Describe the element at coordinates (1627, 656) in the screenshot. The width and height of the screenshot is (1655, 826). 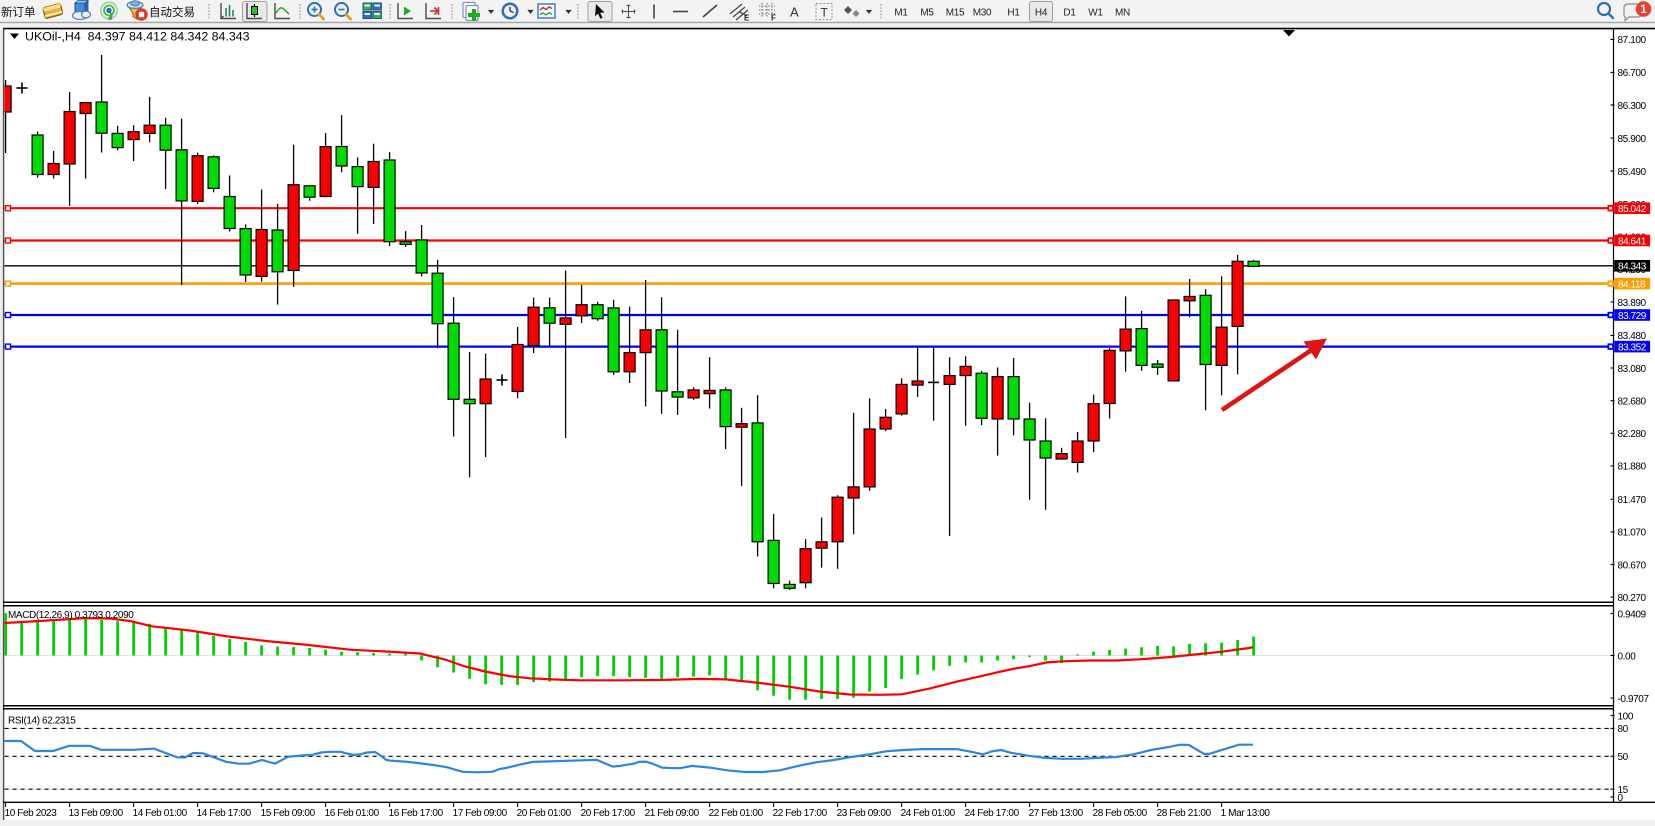
I see `svg-text: 0.00` at that location.